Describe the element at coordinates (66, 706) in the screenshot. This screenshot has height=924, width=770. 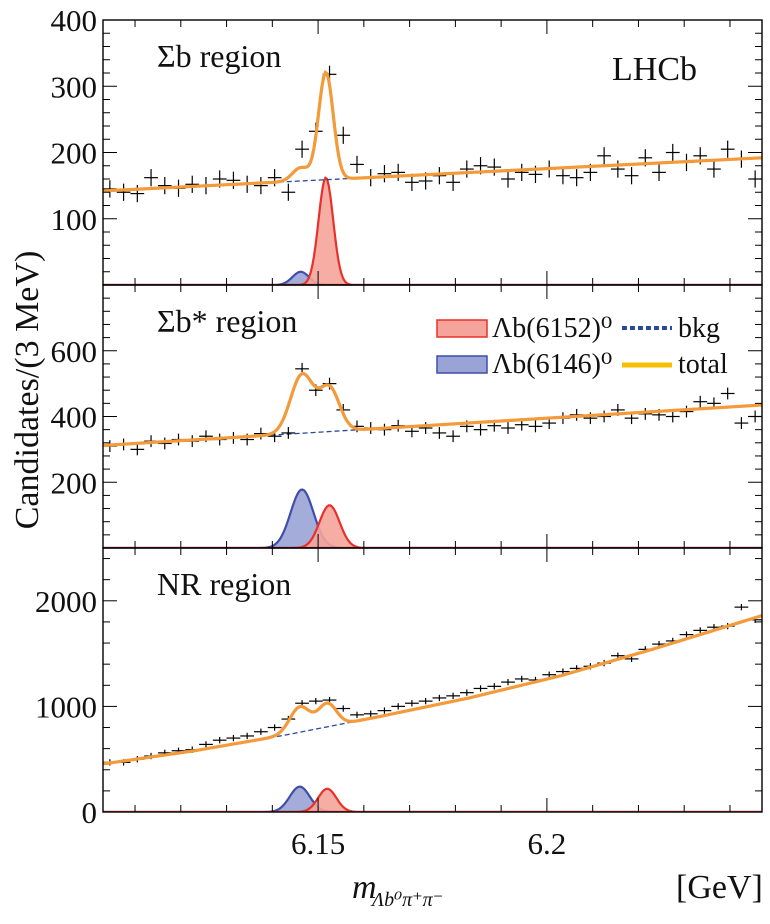
I see `y-tick-label: 1000` at that location.